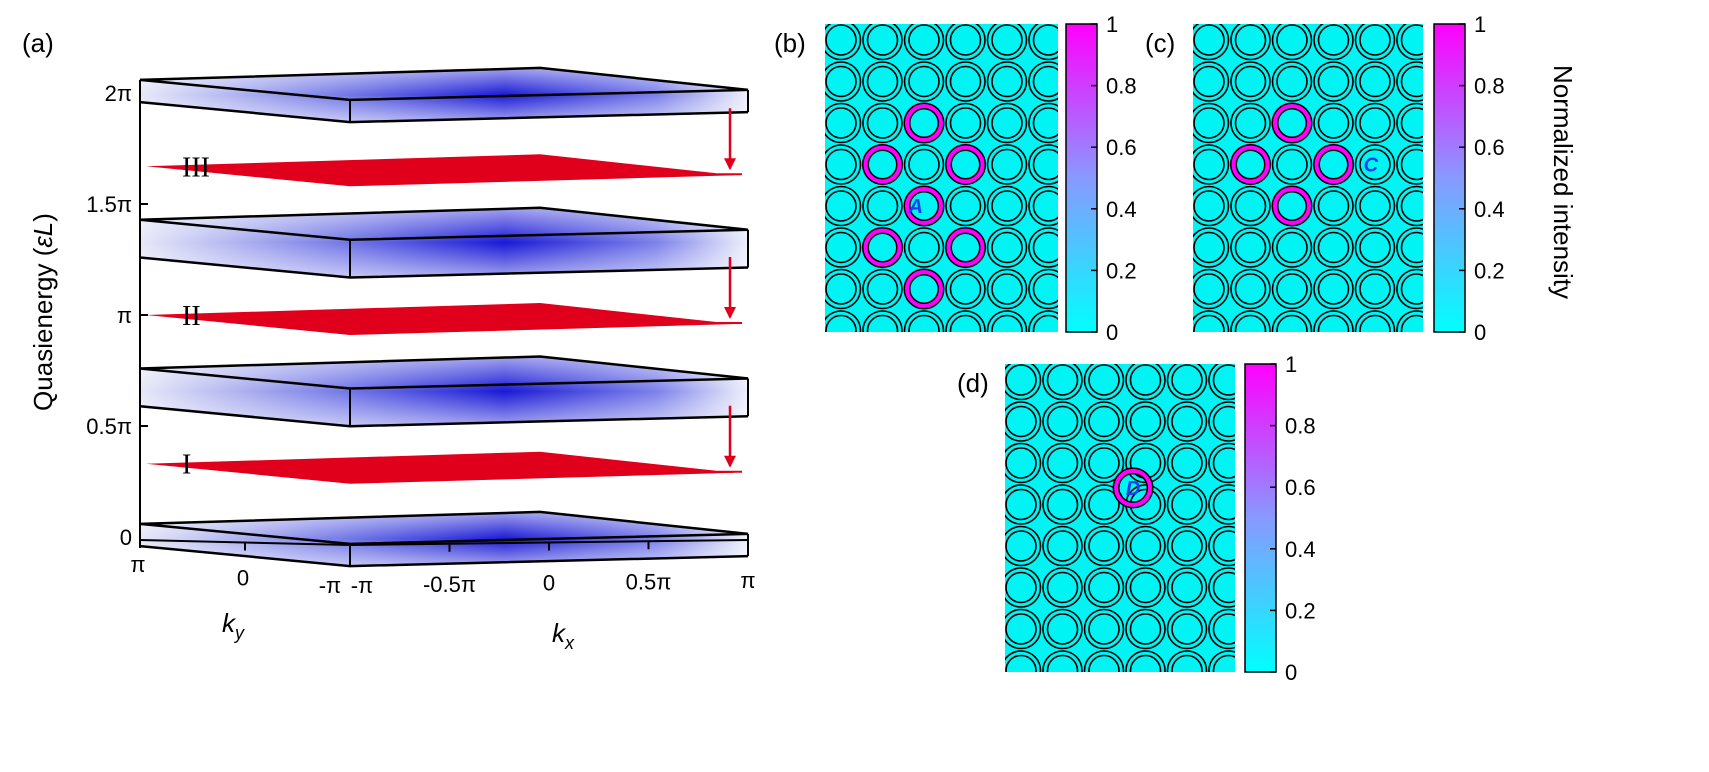 This screenshot has width=1709, height=772. I want to click on colorbar-d: 1 0.8 0.6 0.4 0.2 0, so click(1280, 518).